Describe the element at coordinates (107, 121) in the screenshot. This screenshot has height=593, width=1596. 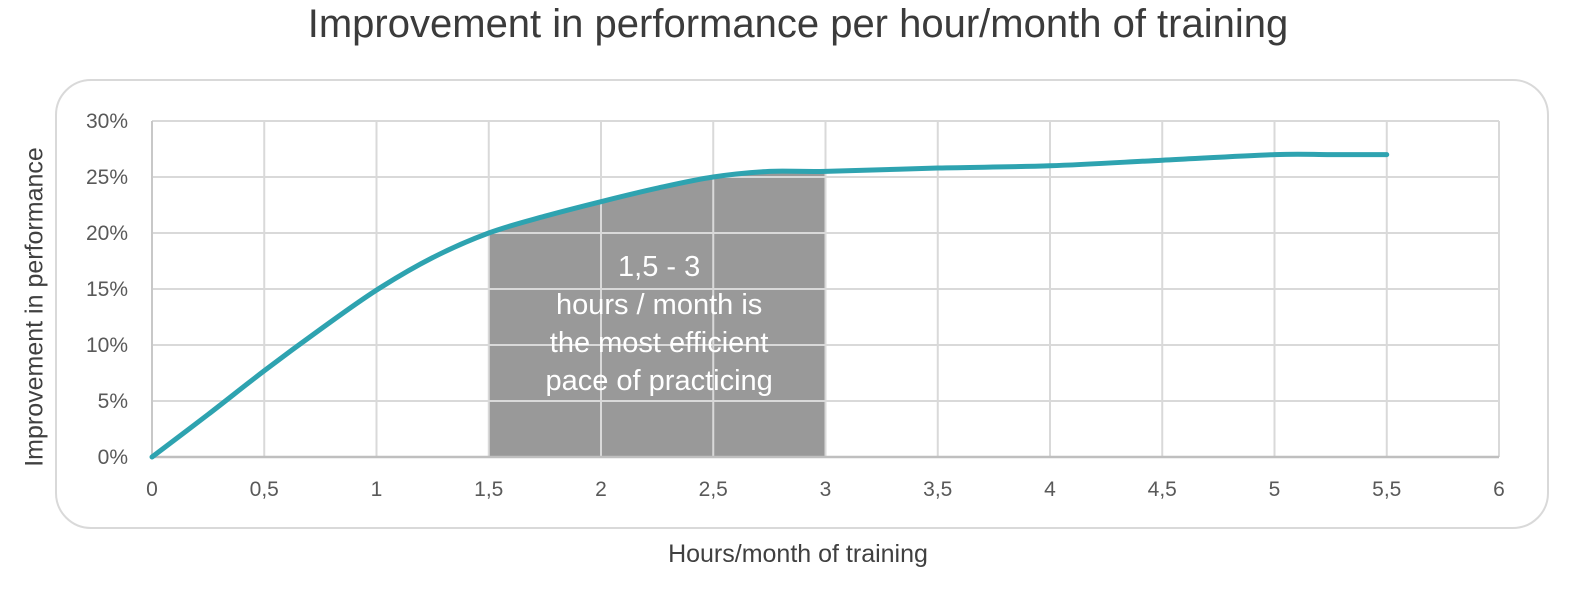
I see `y-tick-label: 30%` at that location.